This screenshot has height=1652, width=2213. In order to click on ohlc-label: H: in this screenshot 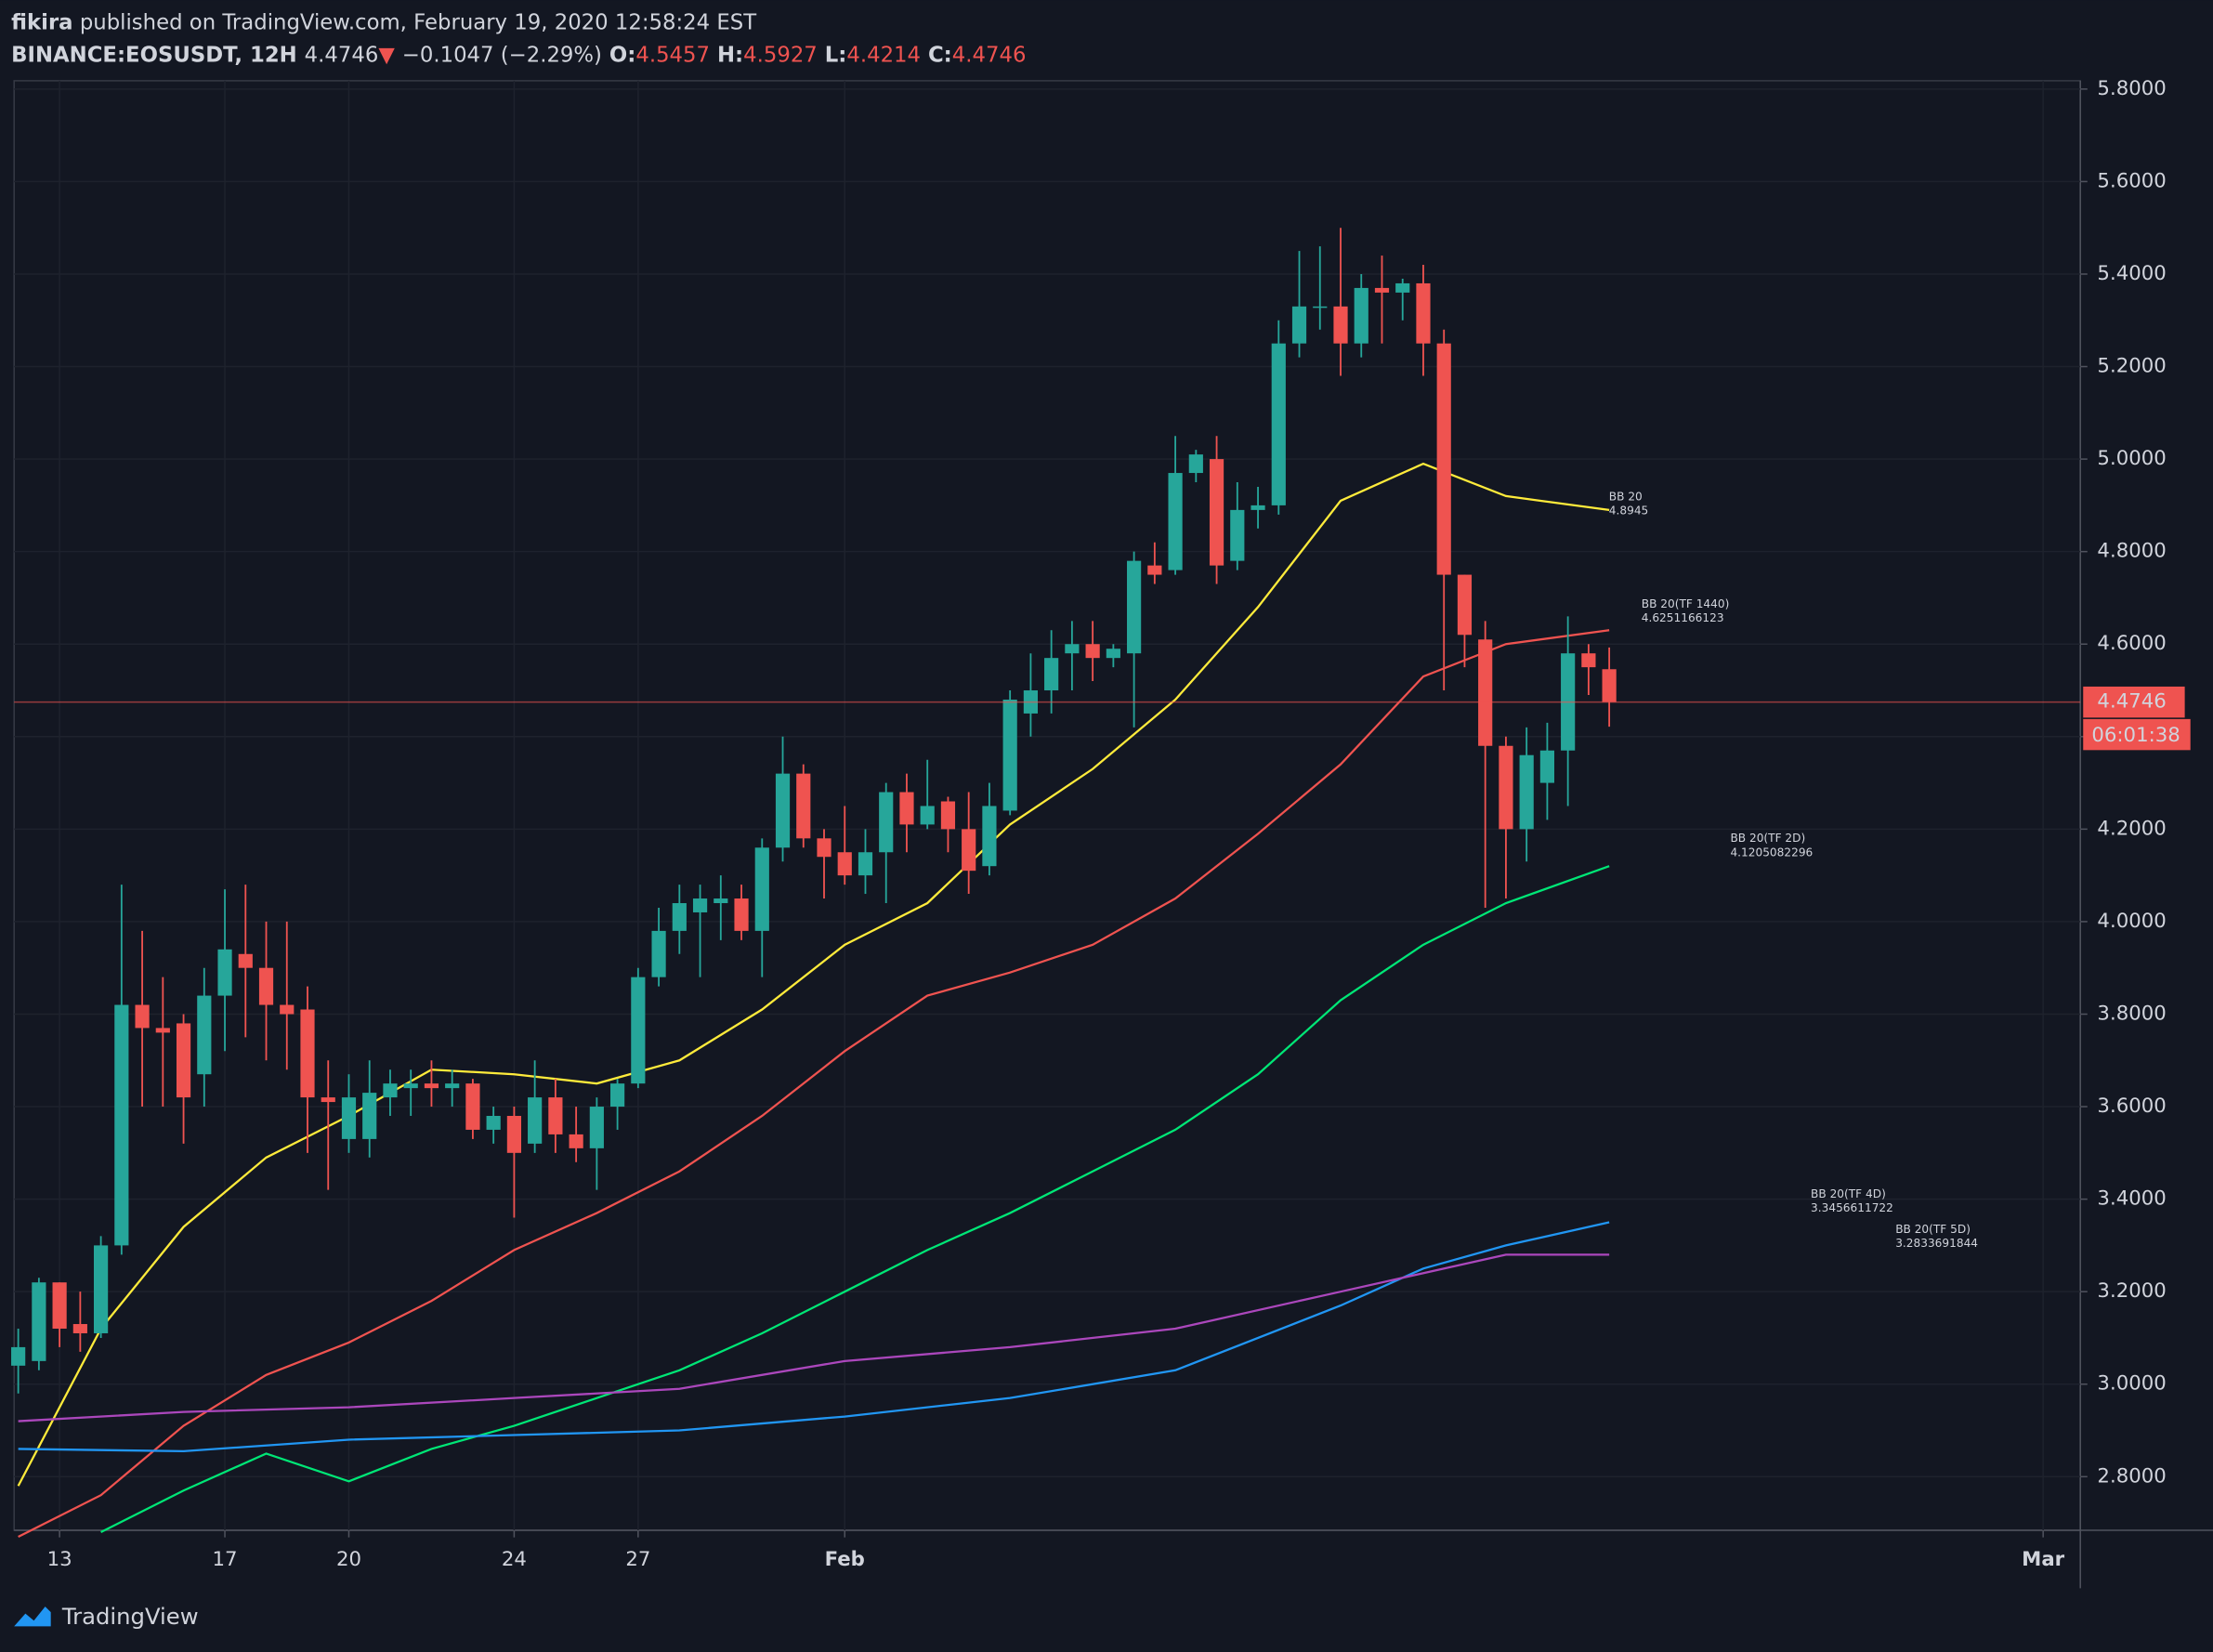, I will do `click(730, 55)`.